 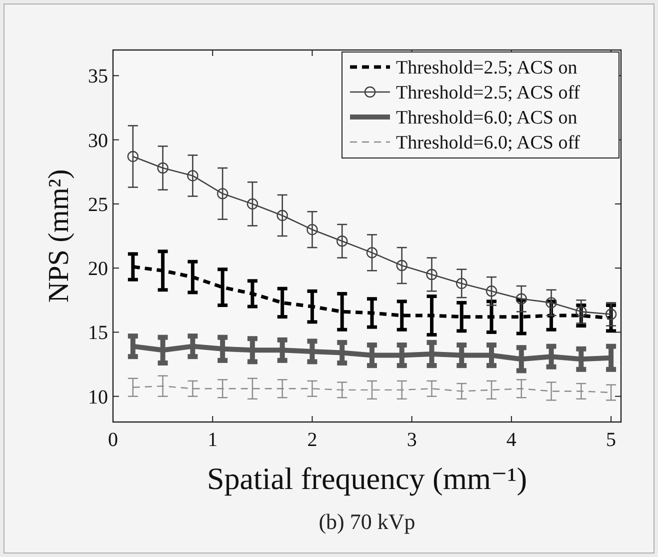 I want to click on y-axis-title: NPS (mm²), so click(x=59, y=236).